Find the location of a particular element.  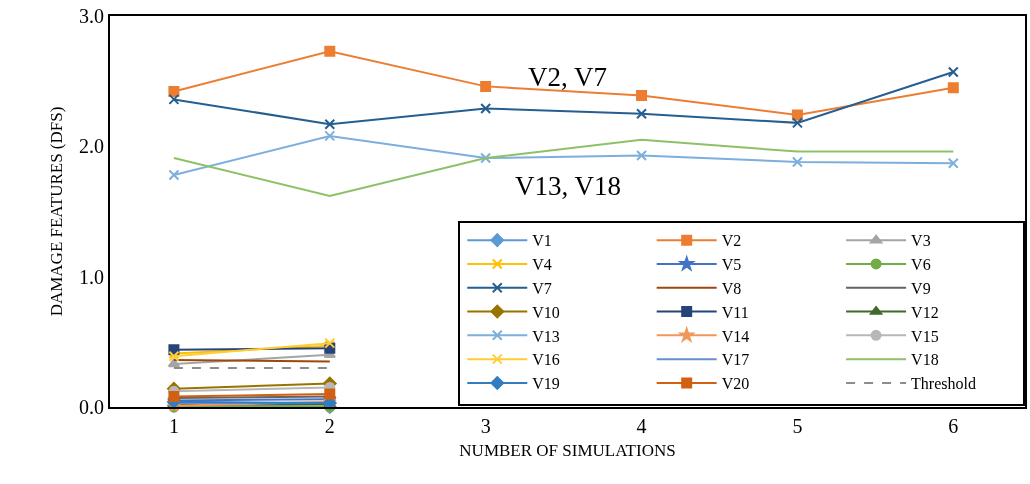

x-tick-label: 5 is located at coordinates (797, 426).